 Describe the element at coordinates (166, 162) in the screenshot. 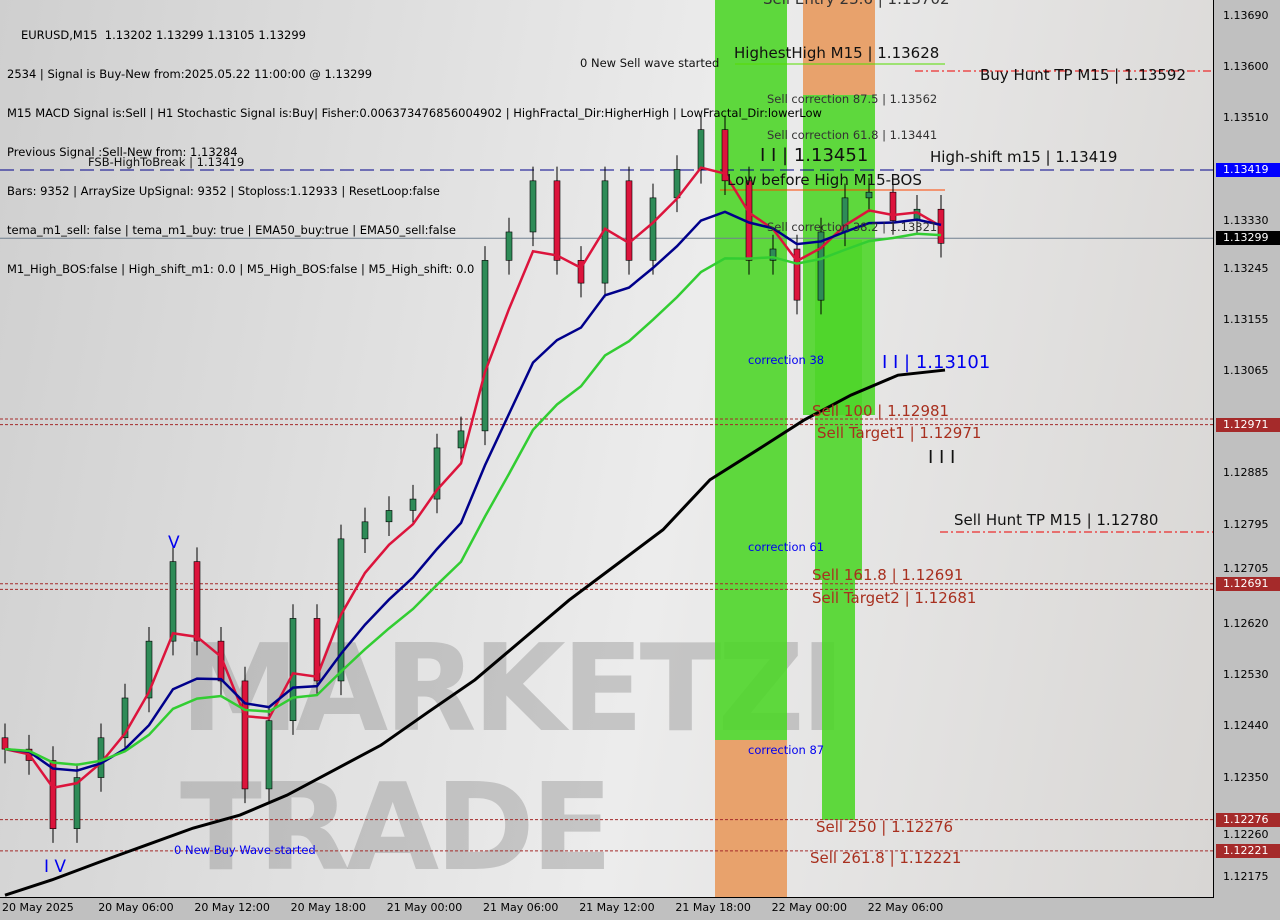

I see `fsb-label: FSB-HighToBreak | 1.13419` at that location.